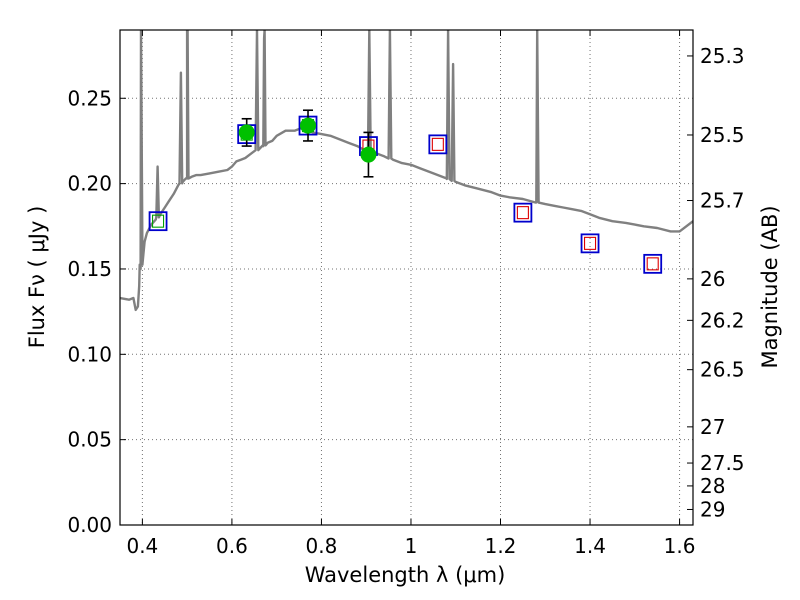 Image resolution: width=800 pixels, height=600 pixels. I want to click on mag-tick-label: 27.5, so click(722, 463).